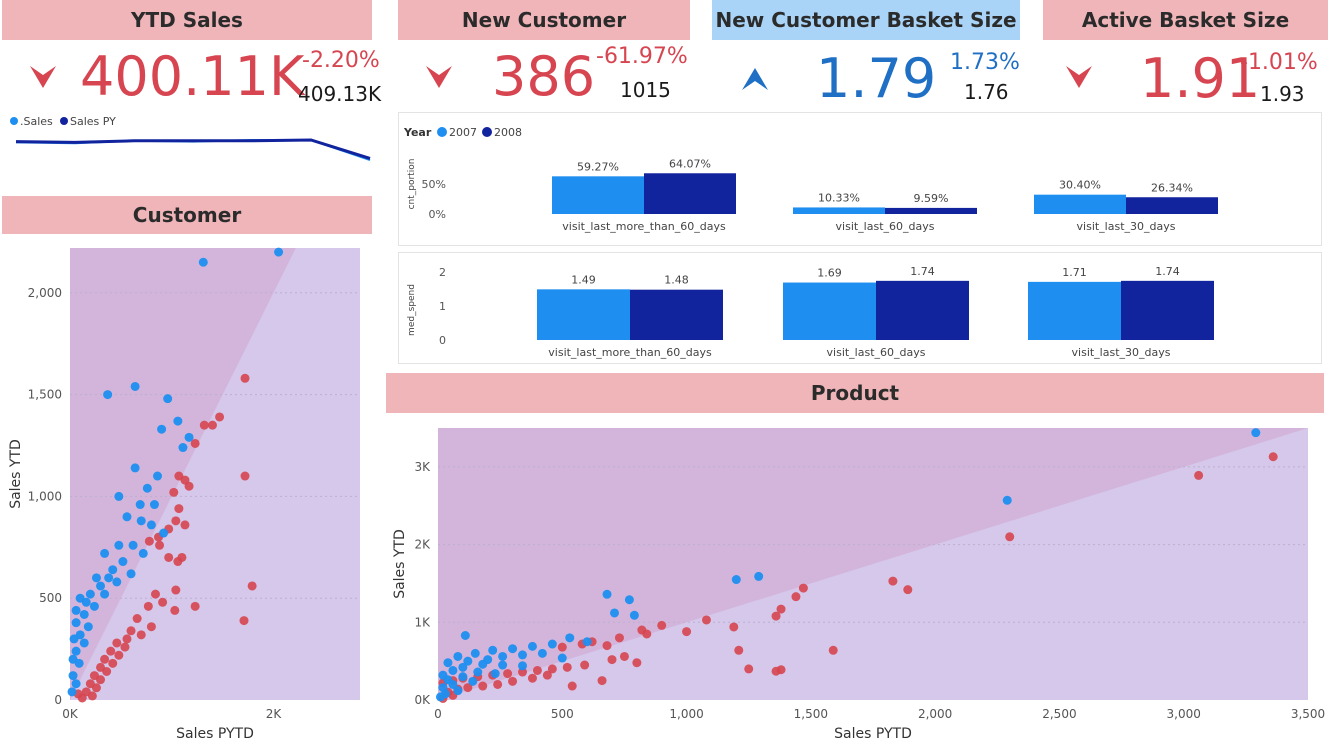 The height and width of the screenshot is (744, 1328). I want to click on up-arrow-icon, so click(755, 79).